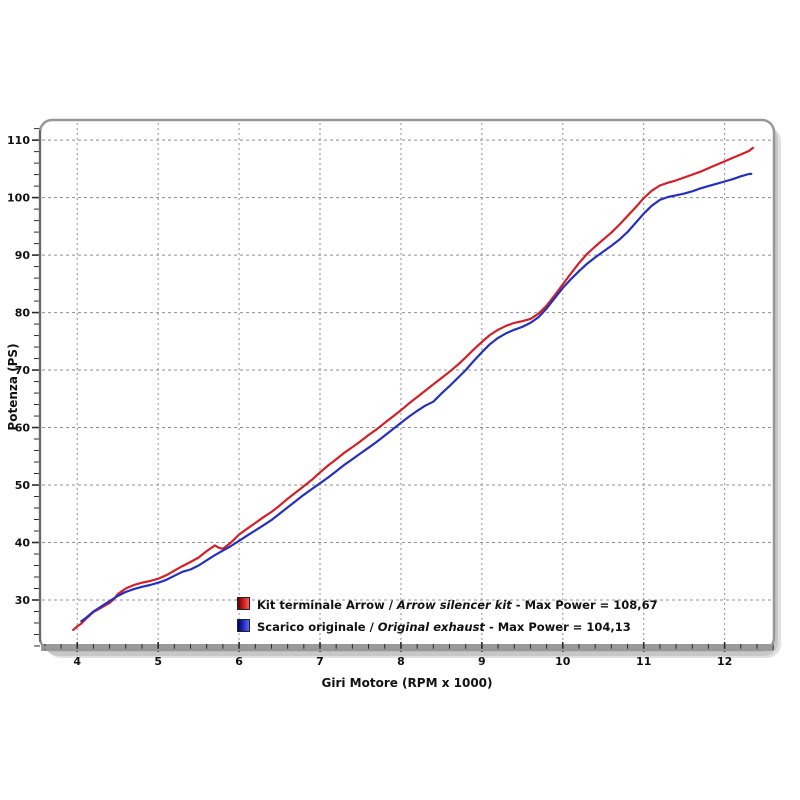 The height and width of the screenshot is (800, 800). Describe the element at coordinates (643, 661) in the screenshot. I see `x-tick-label: 11` at that location.